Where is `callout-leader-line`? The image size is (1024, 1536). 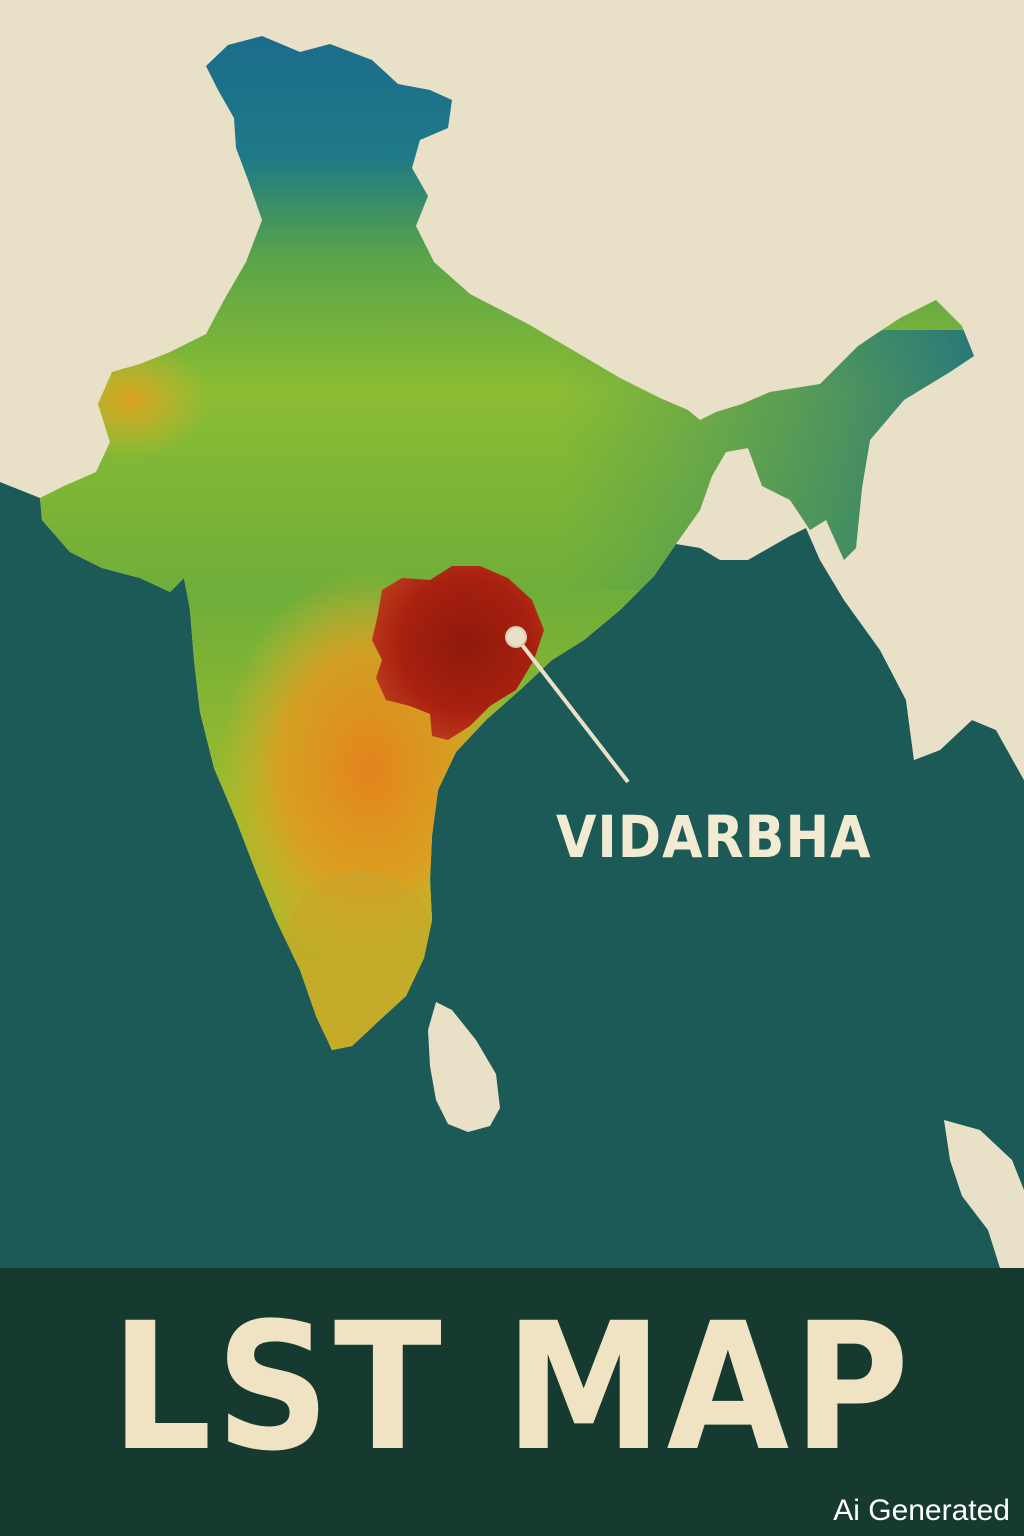
callout-leader-line is located at coordinates (572, 709).